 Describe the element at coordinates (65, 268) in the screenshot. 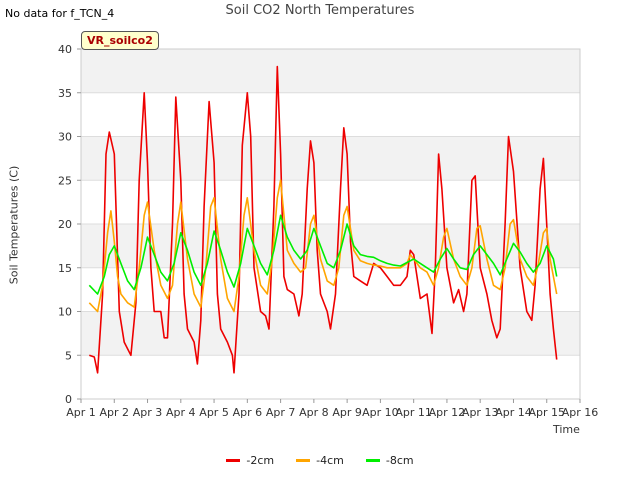

I see `y-tick-label: 15` at that location.